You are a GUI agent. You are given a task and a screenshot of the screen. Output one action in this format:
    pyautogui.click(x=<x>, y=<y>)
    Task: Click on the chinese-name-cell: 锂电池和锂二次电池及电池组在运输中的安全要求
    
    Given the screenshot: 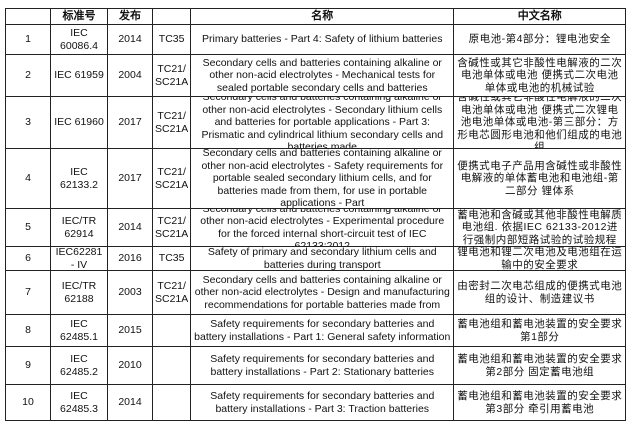 What is the action you would take?
    pyautogui.click(x=540, y=258)
    